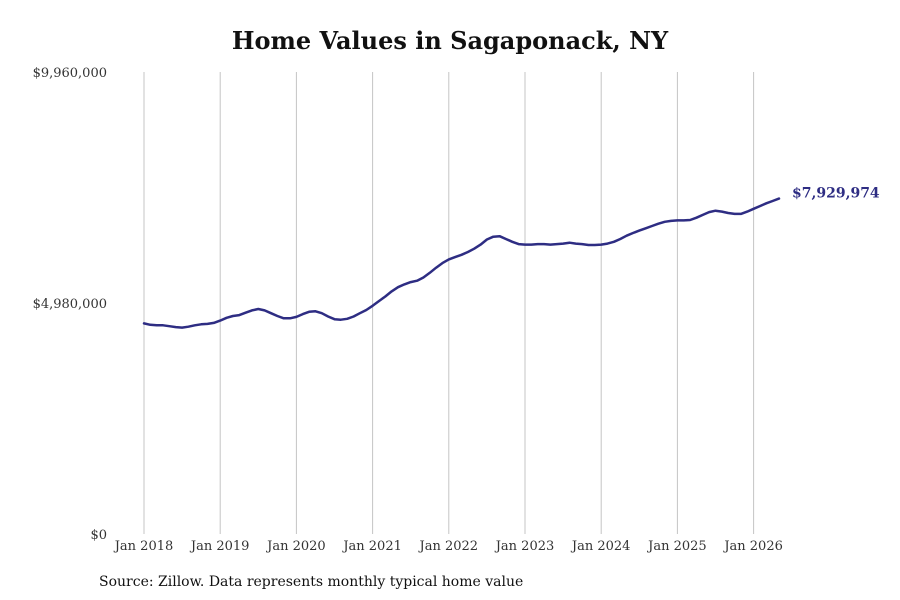  What do you see at coordinates (70, 73) in the screenshot?
I see `y-tick-label: $9,960,000` at bounding box center [70, 73].